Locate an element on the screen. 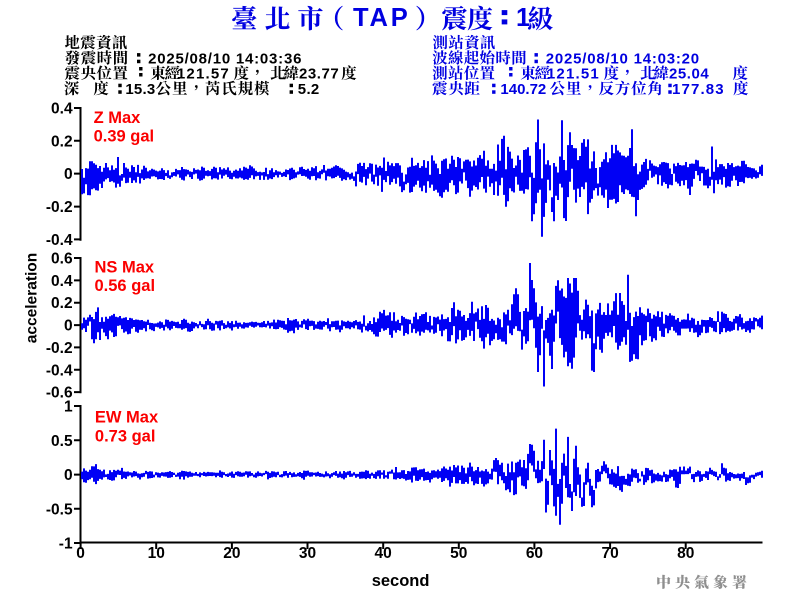 The image size is (800, 600). svg-text: -0.6 is located at coordinates (59, 393).